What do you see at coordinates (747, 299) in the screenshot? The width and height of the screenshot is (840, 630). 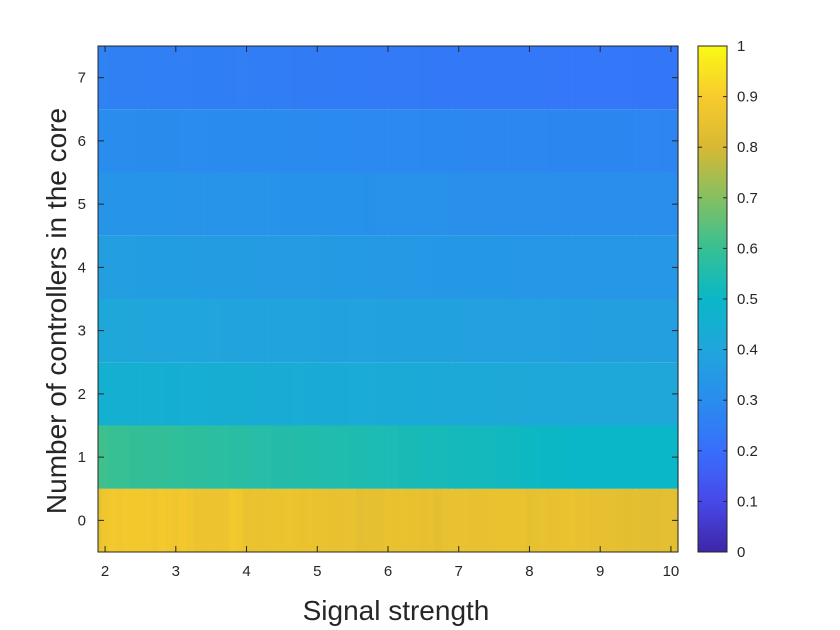 I see `colorbar-tick-label: 0.5` at bounding box center [747, 299].